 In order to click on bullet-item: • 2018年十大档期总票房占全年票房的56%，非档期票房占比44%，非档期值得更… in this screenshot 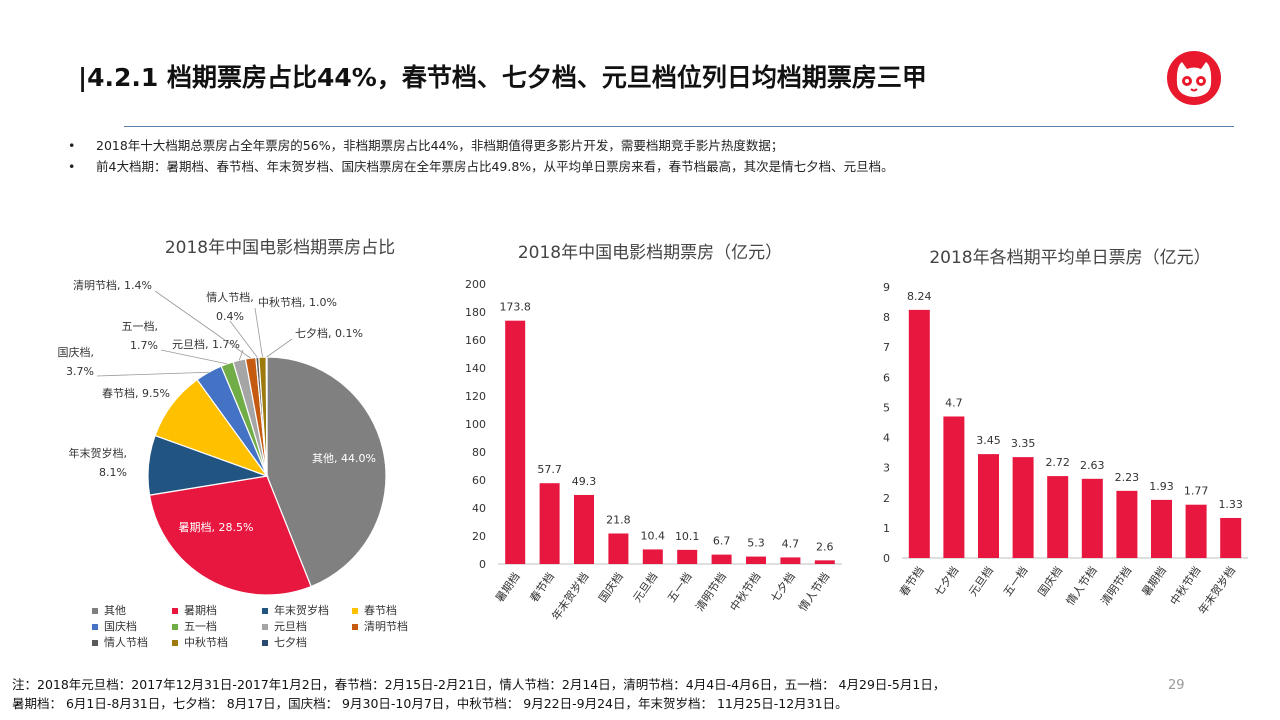, I will do `click(426, 145)`.